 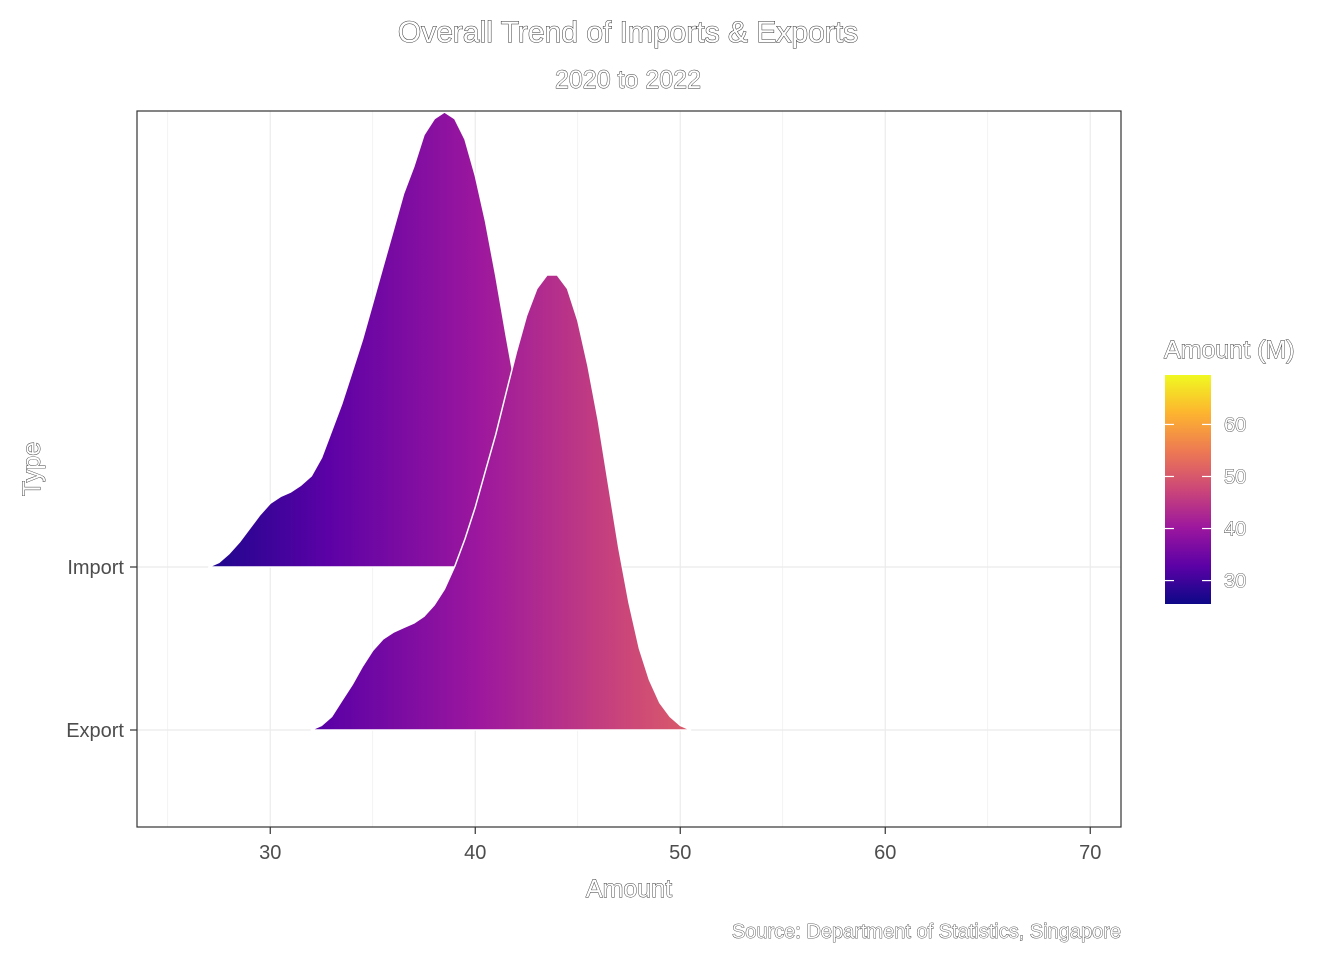 What do you see at coordinates (1235, 530) in the screenshot?
I see `legend-tick-label: 40` at bounding box center [1235, 530].